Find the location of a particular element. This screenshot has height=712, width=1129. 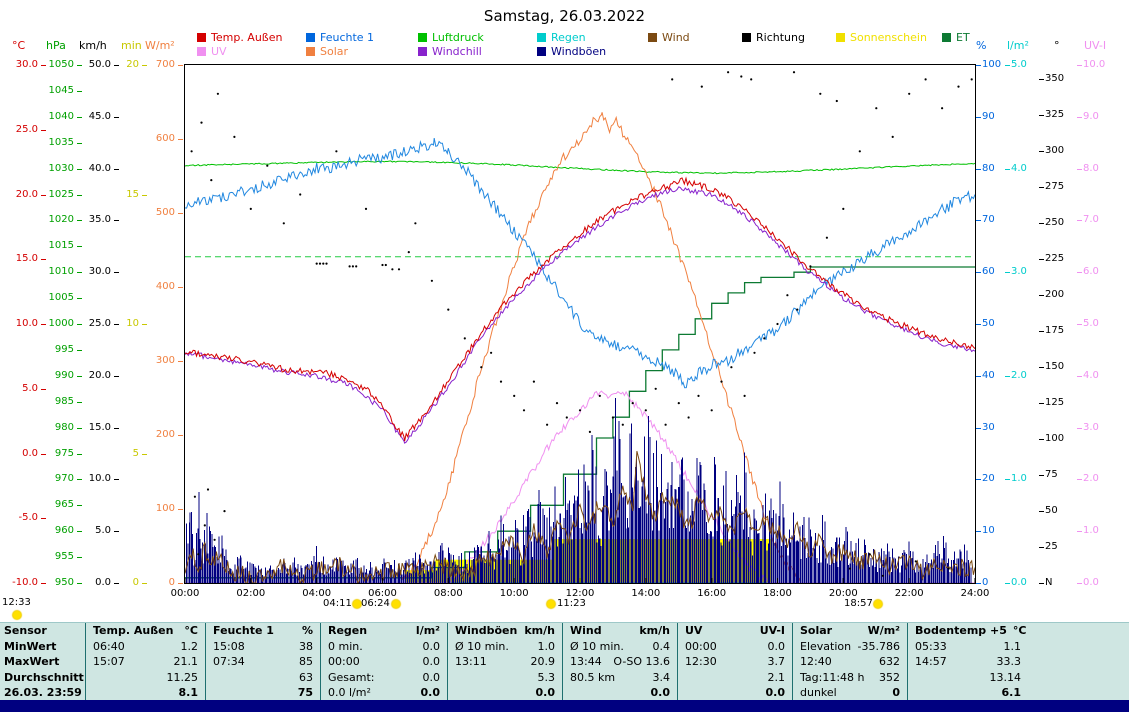

legend-swatch-regen is located at coordinates (541, 37).